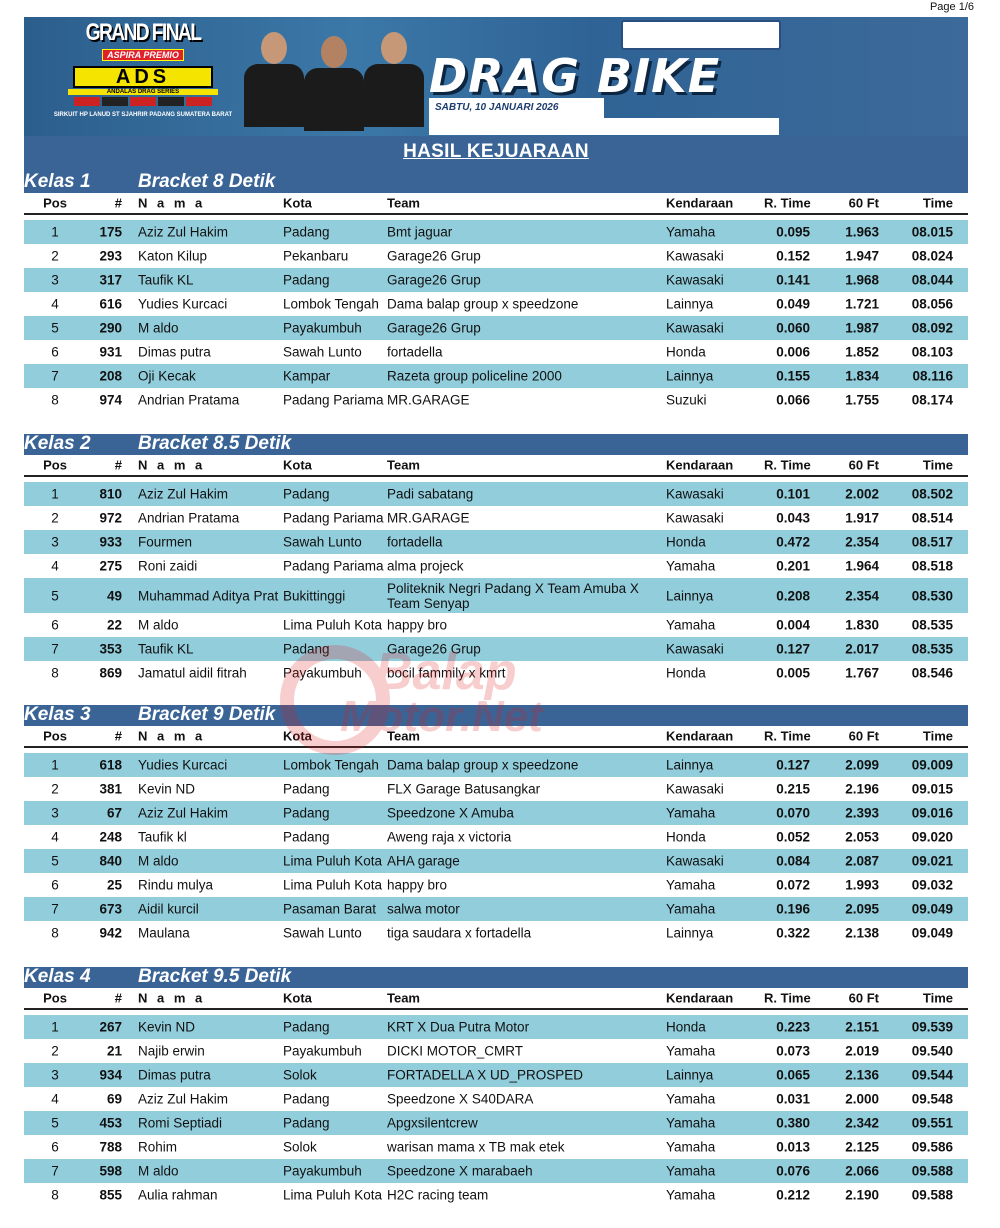 The height and width of the screenshot is (1228, 1000). Describe the element at coordinates (793, 400) in the screenshot. I see `cell-rt: 0.066` at that location.